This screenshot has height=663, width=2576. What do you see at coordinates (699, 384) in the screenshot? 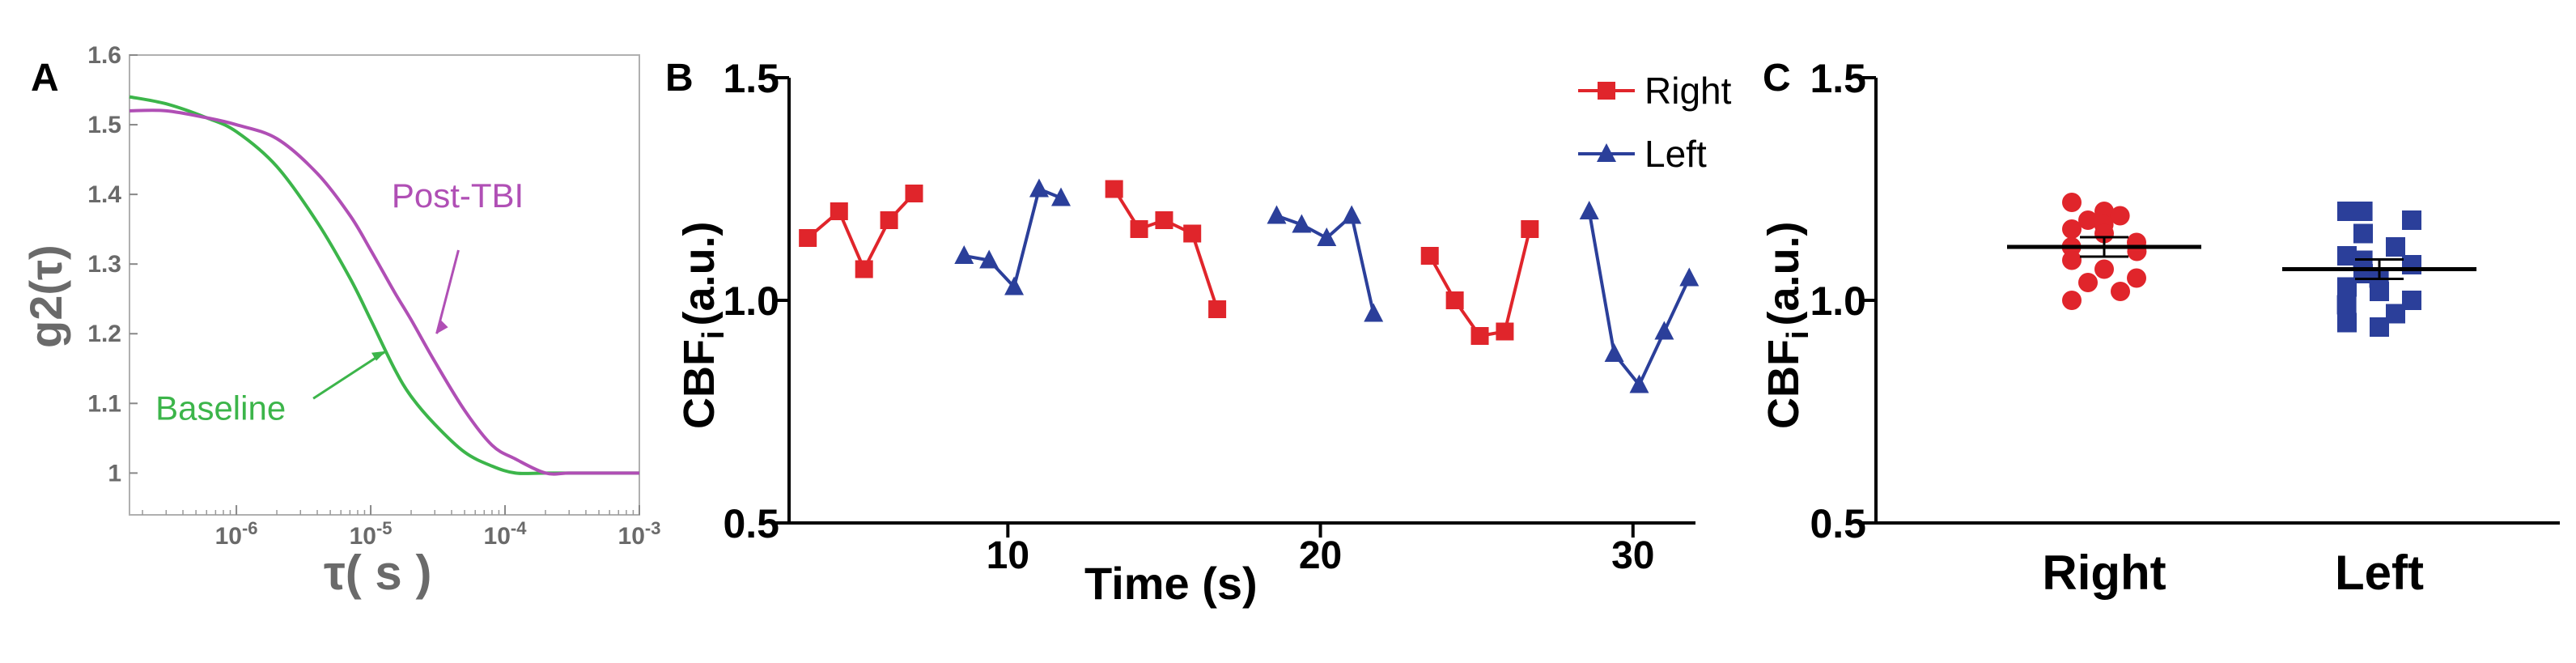
I see `panel-b-ylabel-main: CBF` at bounding box center [699, 384].